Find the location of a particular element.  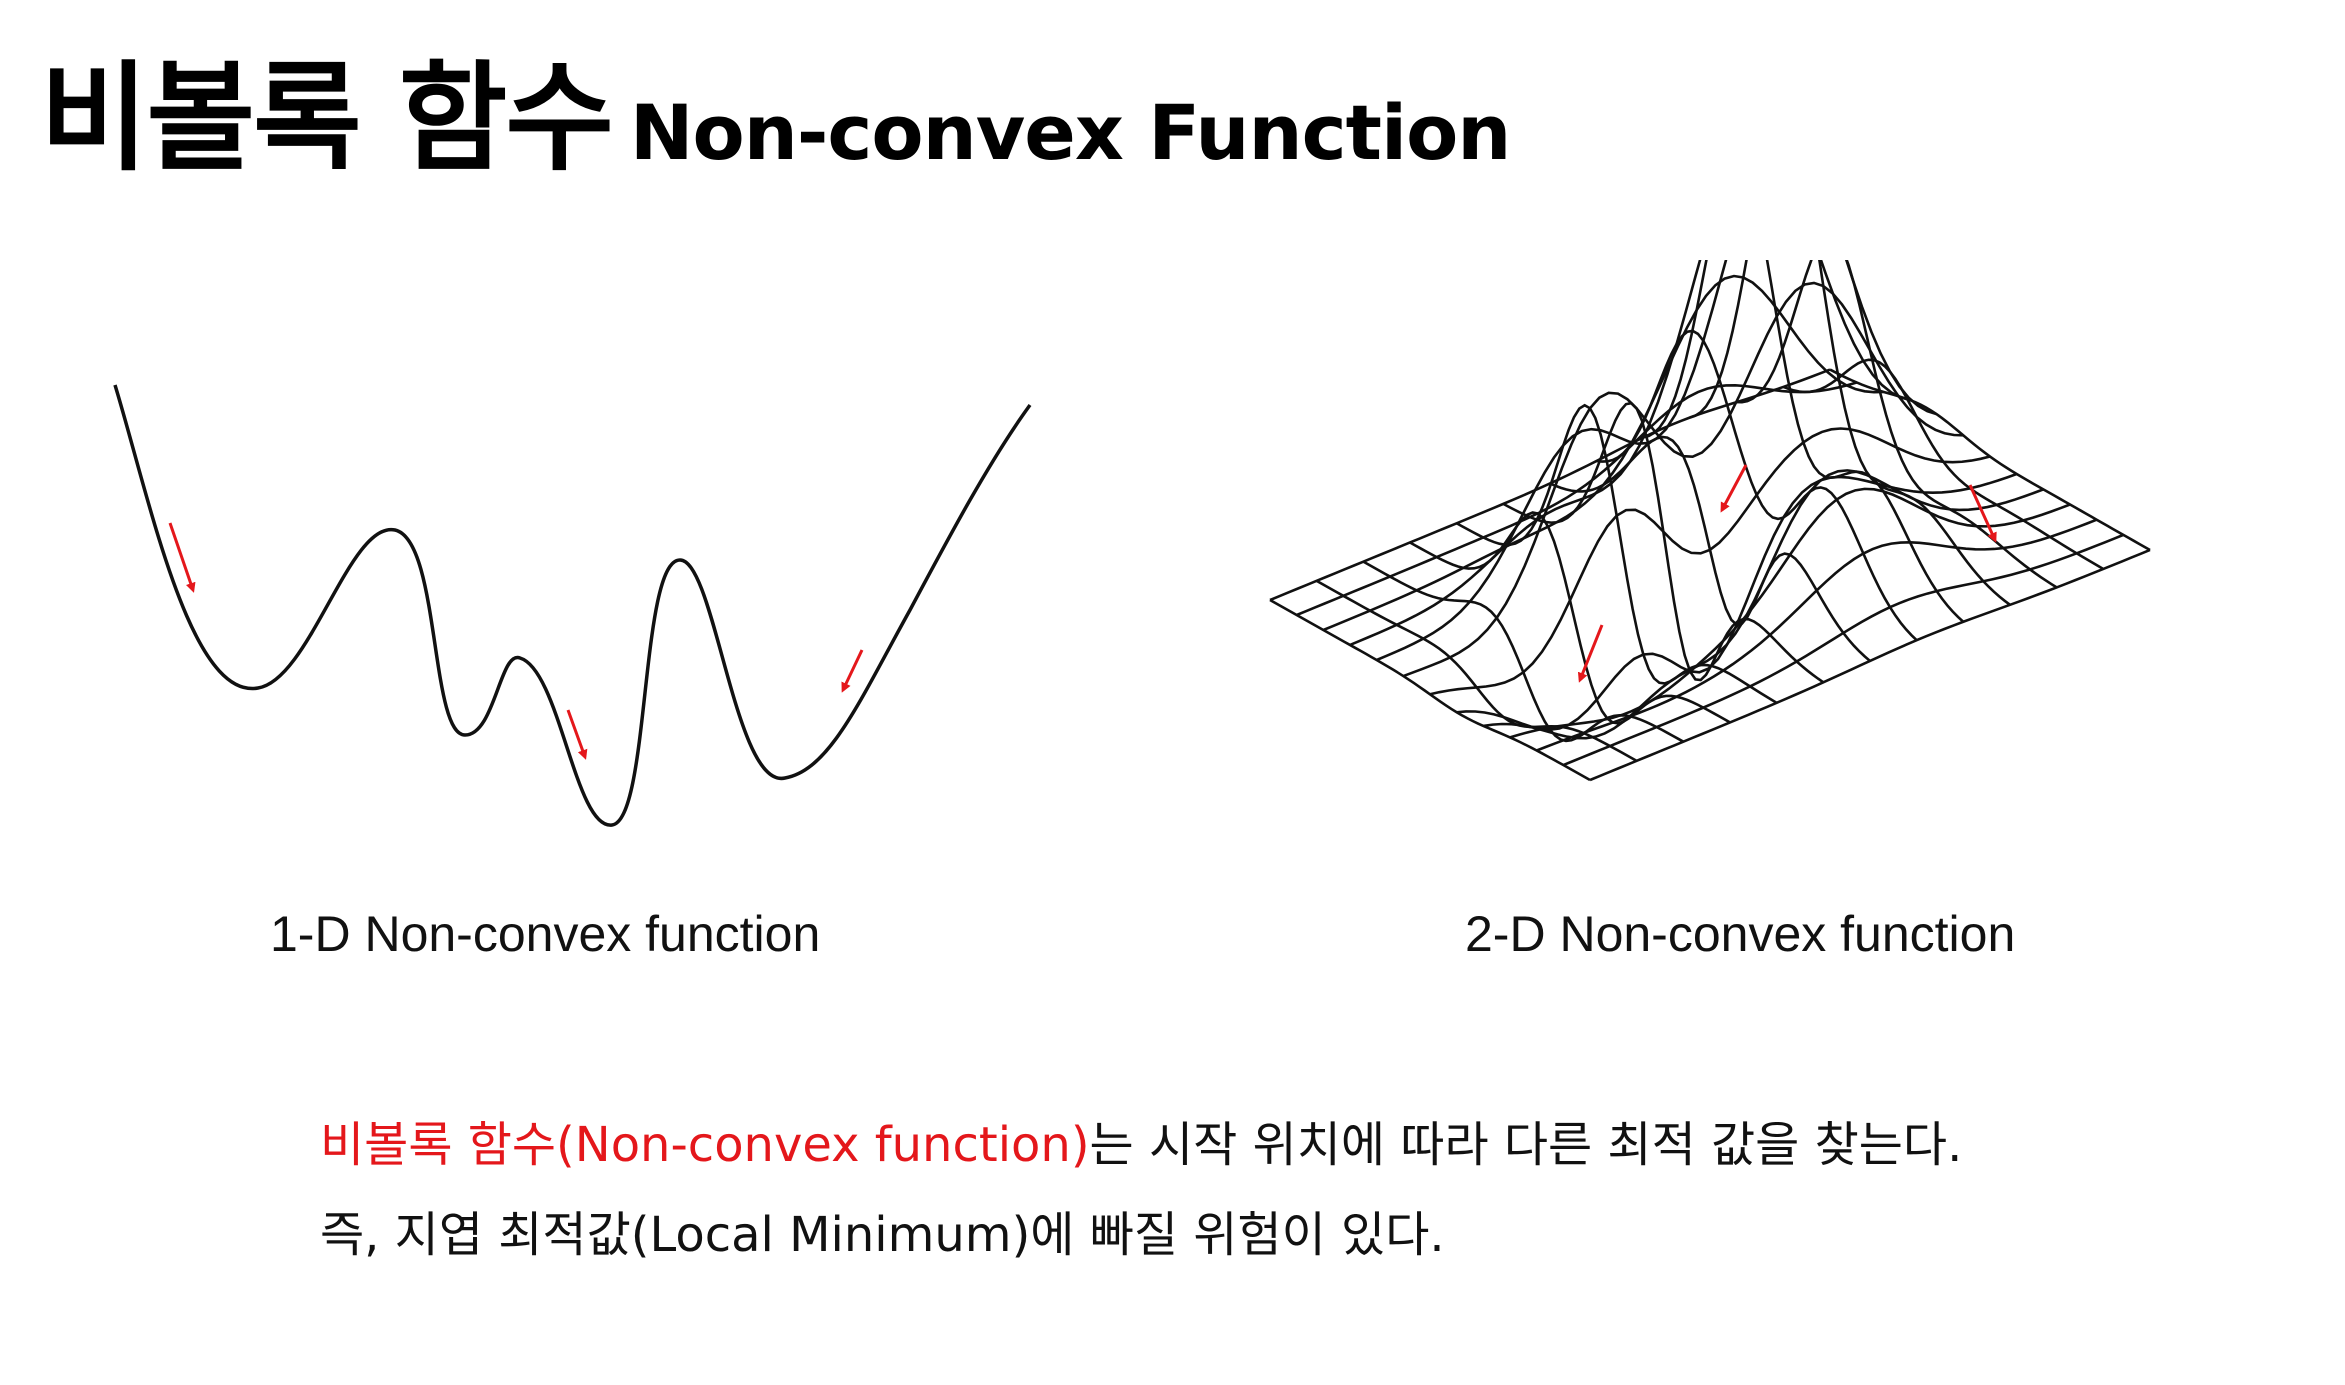

one-d-curve is located at coordinates (572, 605).